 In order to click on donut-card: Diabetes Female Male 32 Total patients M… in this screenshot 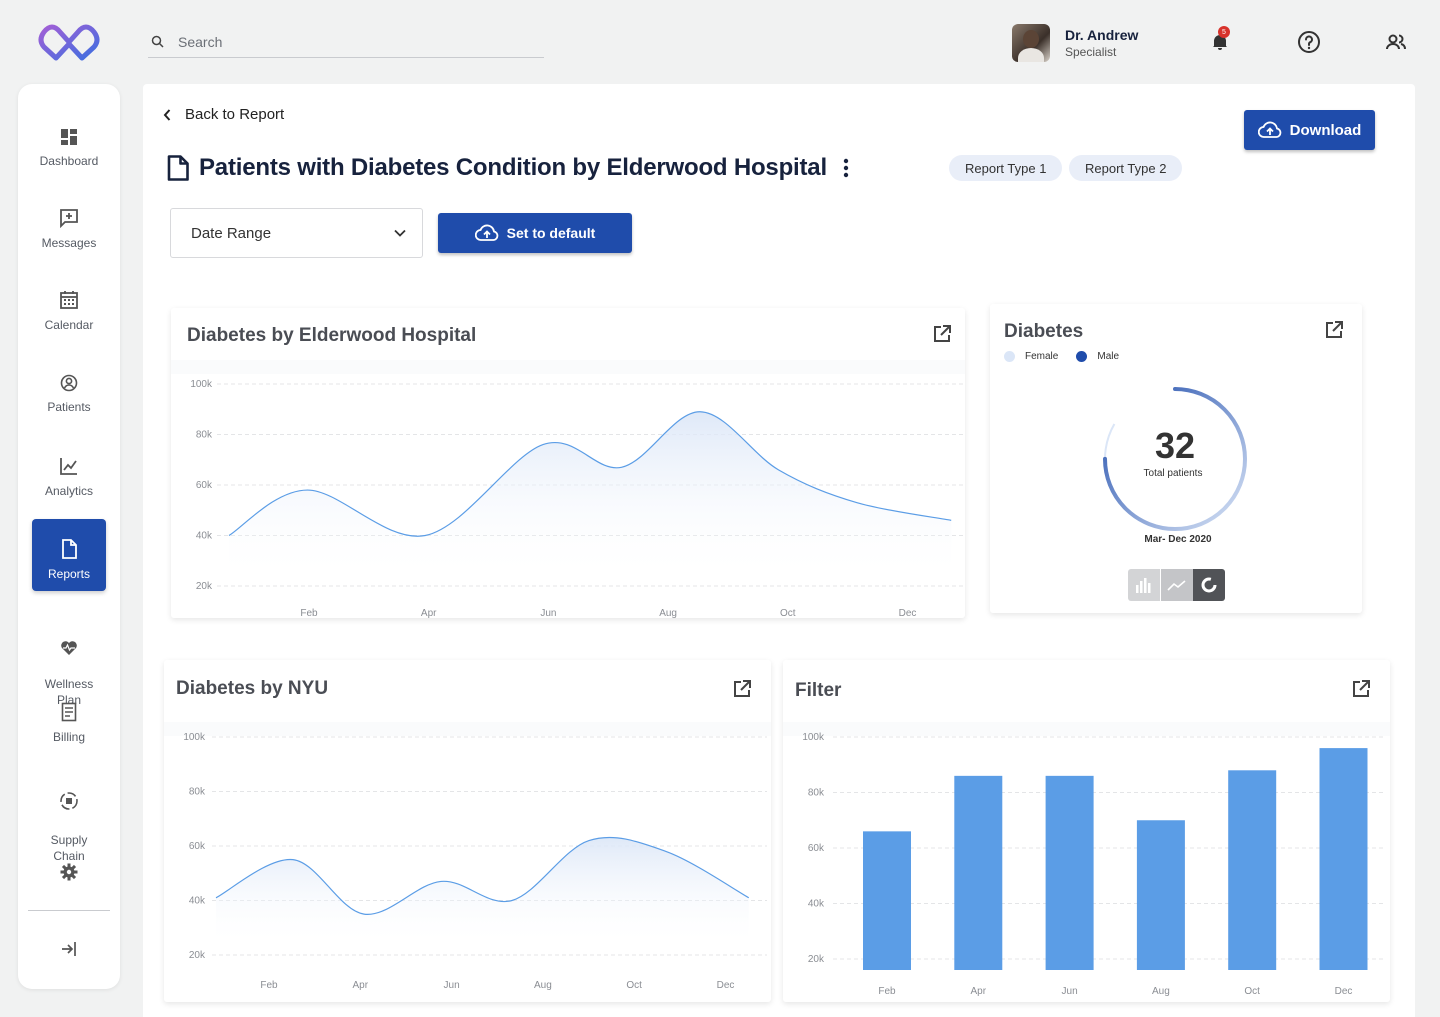, I will do `click(1176, 458)`.